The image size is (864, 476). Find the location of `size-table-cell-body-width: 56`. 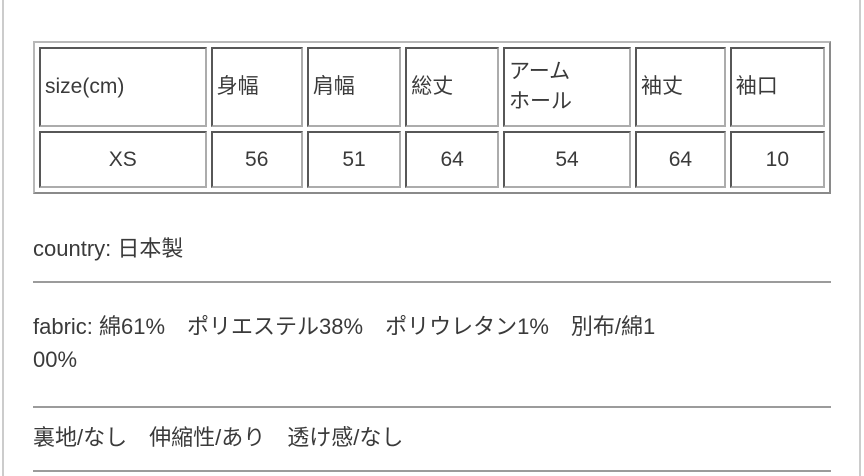

size-table-cell-body-width: 56 is located at coordinates (256, 159).